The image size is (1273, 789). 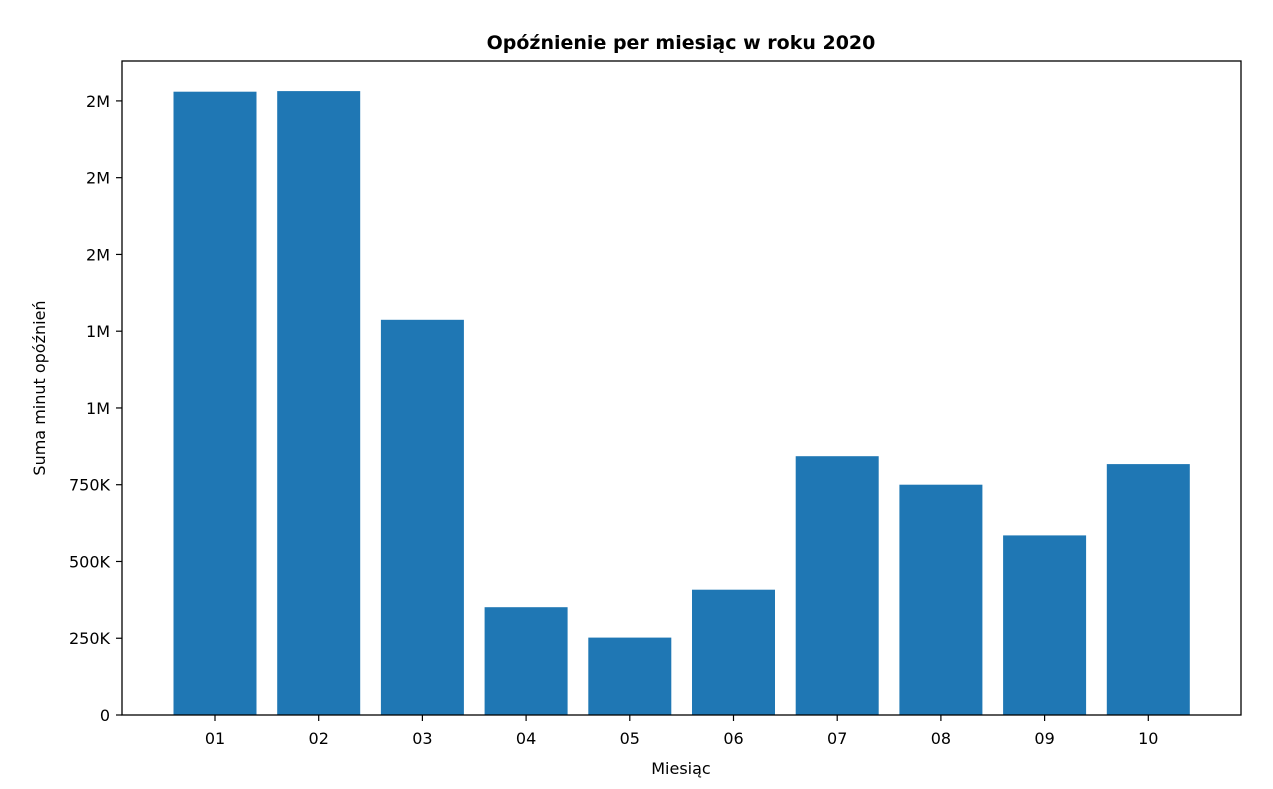 I want to click on chart-title: Opóźnienie per miesiąc w roku 2020, so click(x=681, y=43).